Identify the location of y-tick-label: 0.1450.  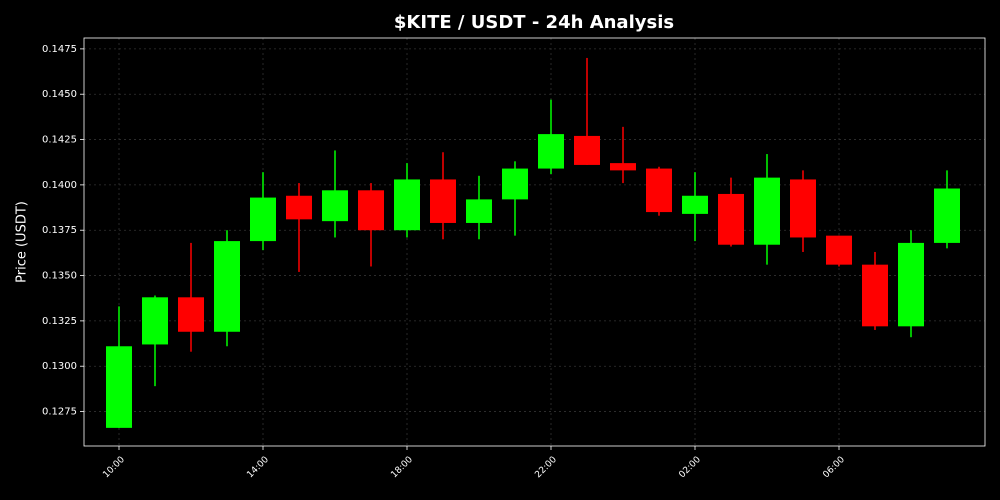
(59, 94).